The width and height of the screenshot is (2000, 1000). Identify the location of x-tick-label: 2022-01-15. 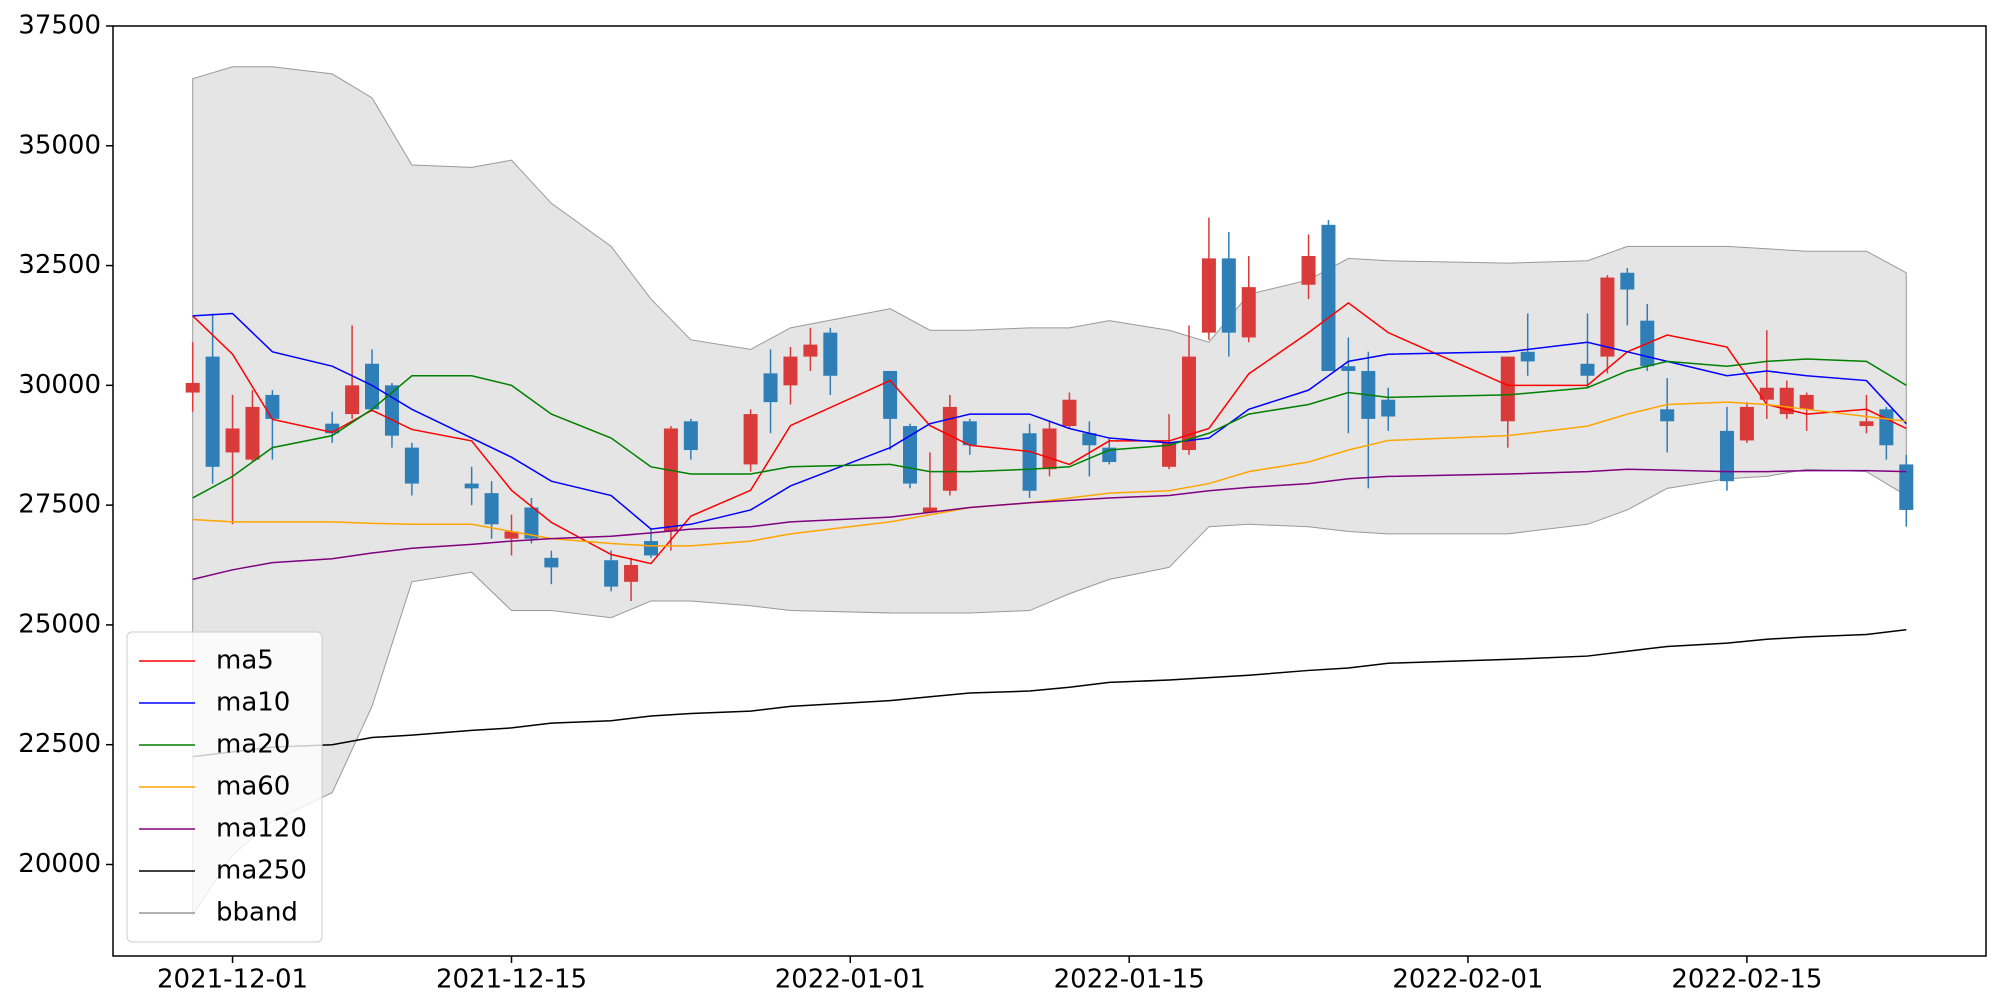
(1129, 980).